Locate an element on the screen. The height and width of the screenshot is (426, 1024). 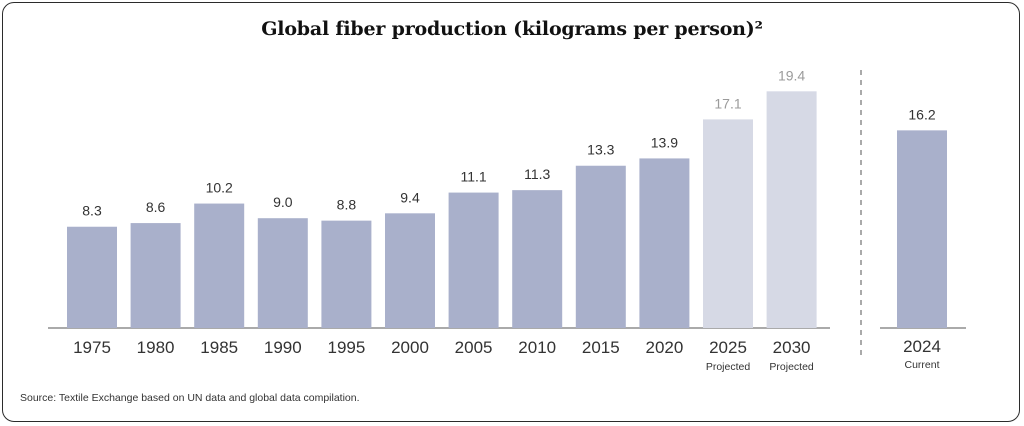
x-tick-label: 1980 is located at coordinates (156, 347).